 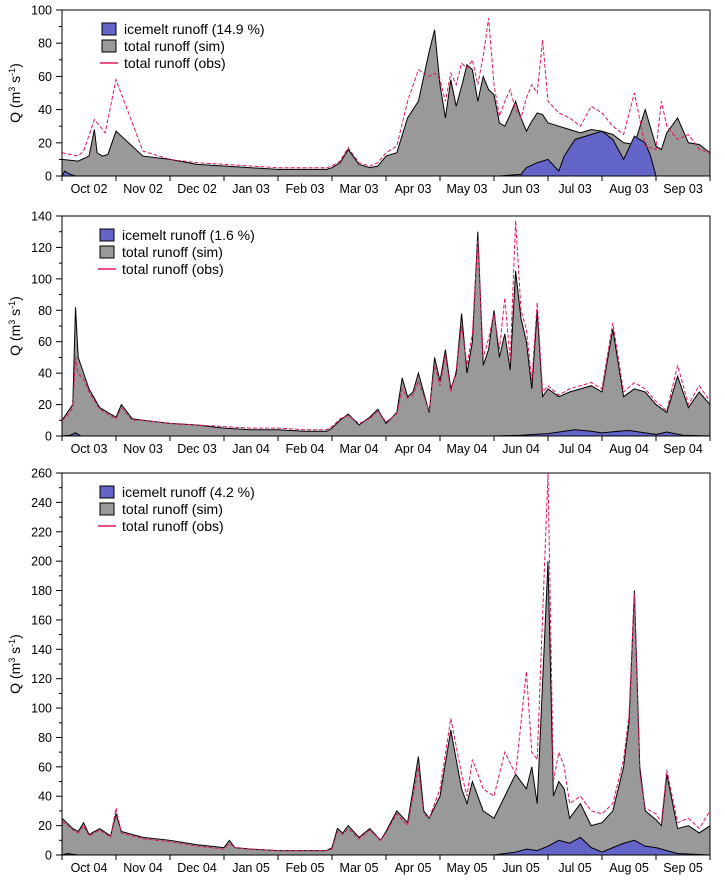 I want to click on x-tick-label: May 04, so click(x=467, y=449).